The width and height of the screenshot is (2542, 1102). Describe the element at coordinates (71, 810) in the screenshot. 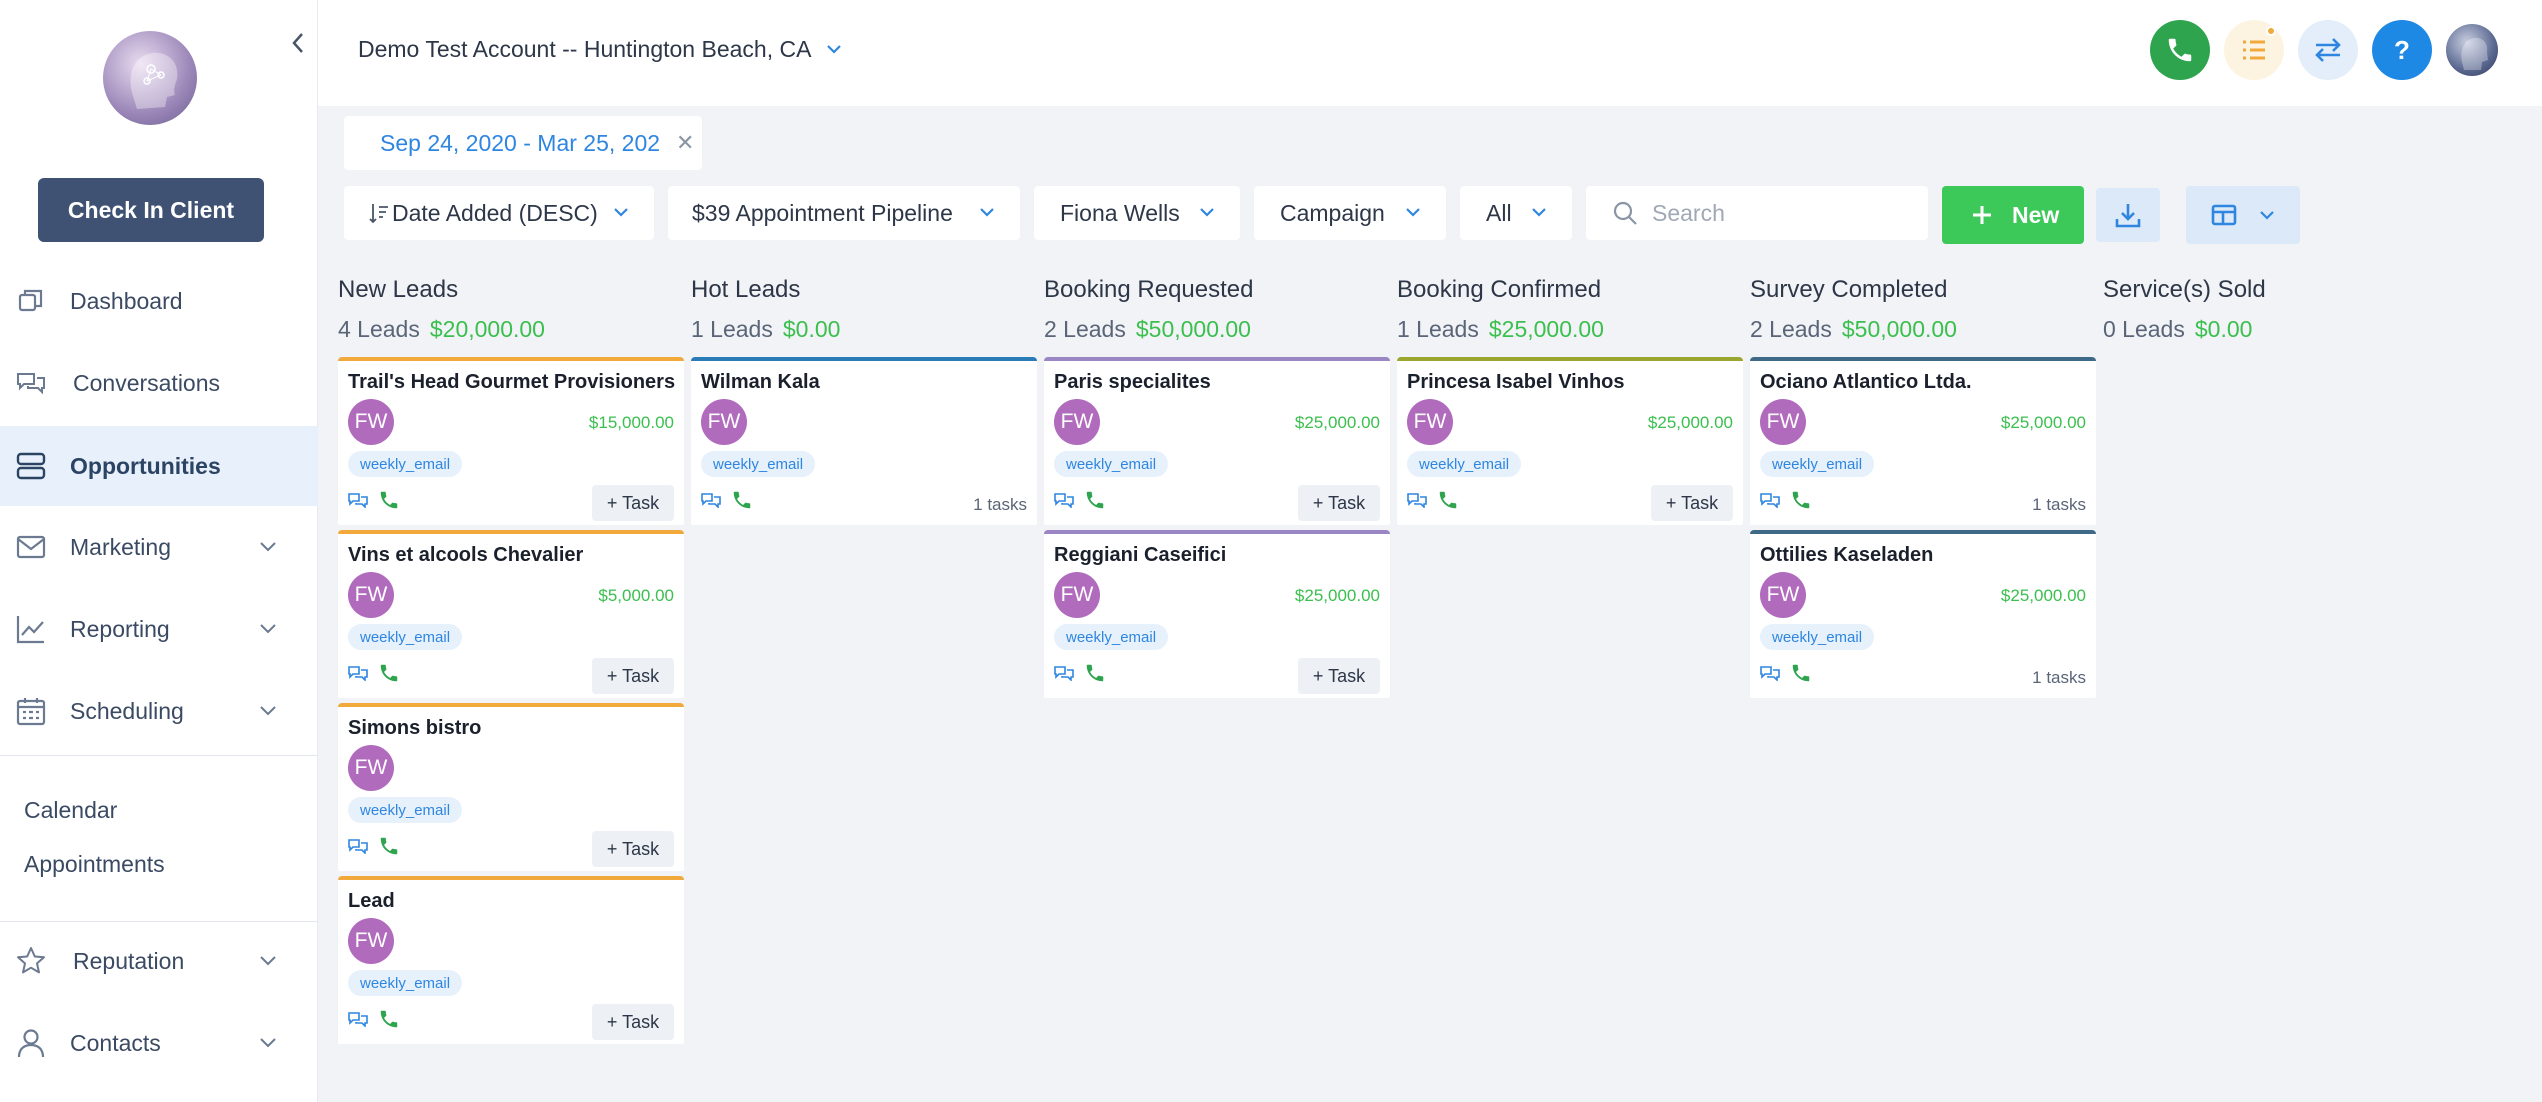

I see `nav-calendar: Calendar` at that location.